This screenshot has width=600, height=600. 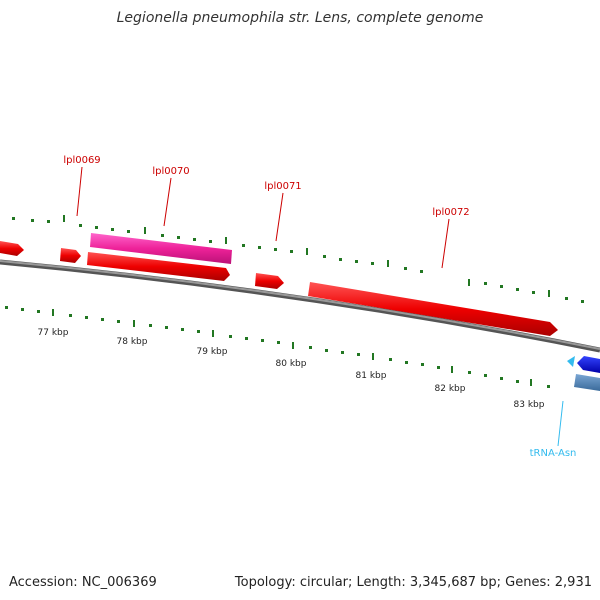 I want to click on gene-label-lpl0070: lpl0070, so click(x=170, y=171).